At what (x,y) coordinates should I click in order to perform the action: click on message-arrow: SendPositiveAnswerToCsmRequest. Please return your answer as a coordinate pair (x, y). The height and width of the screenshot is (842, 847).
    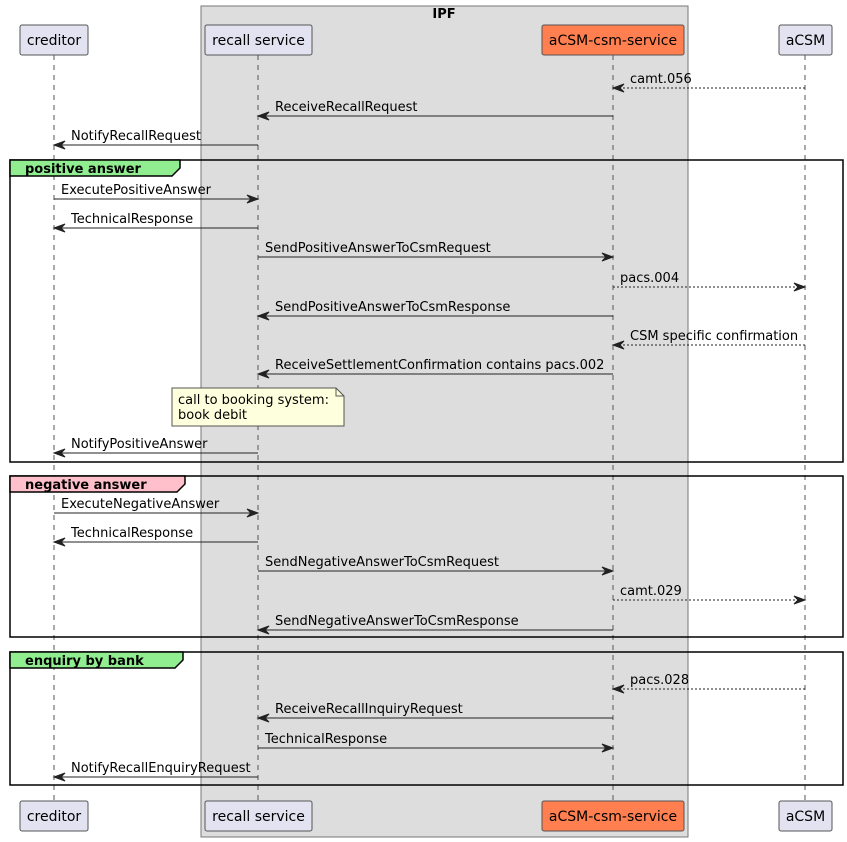
    Looking at the image, I should click on (436, 251).